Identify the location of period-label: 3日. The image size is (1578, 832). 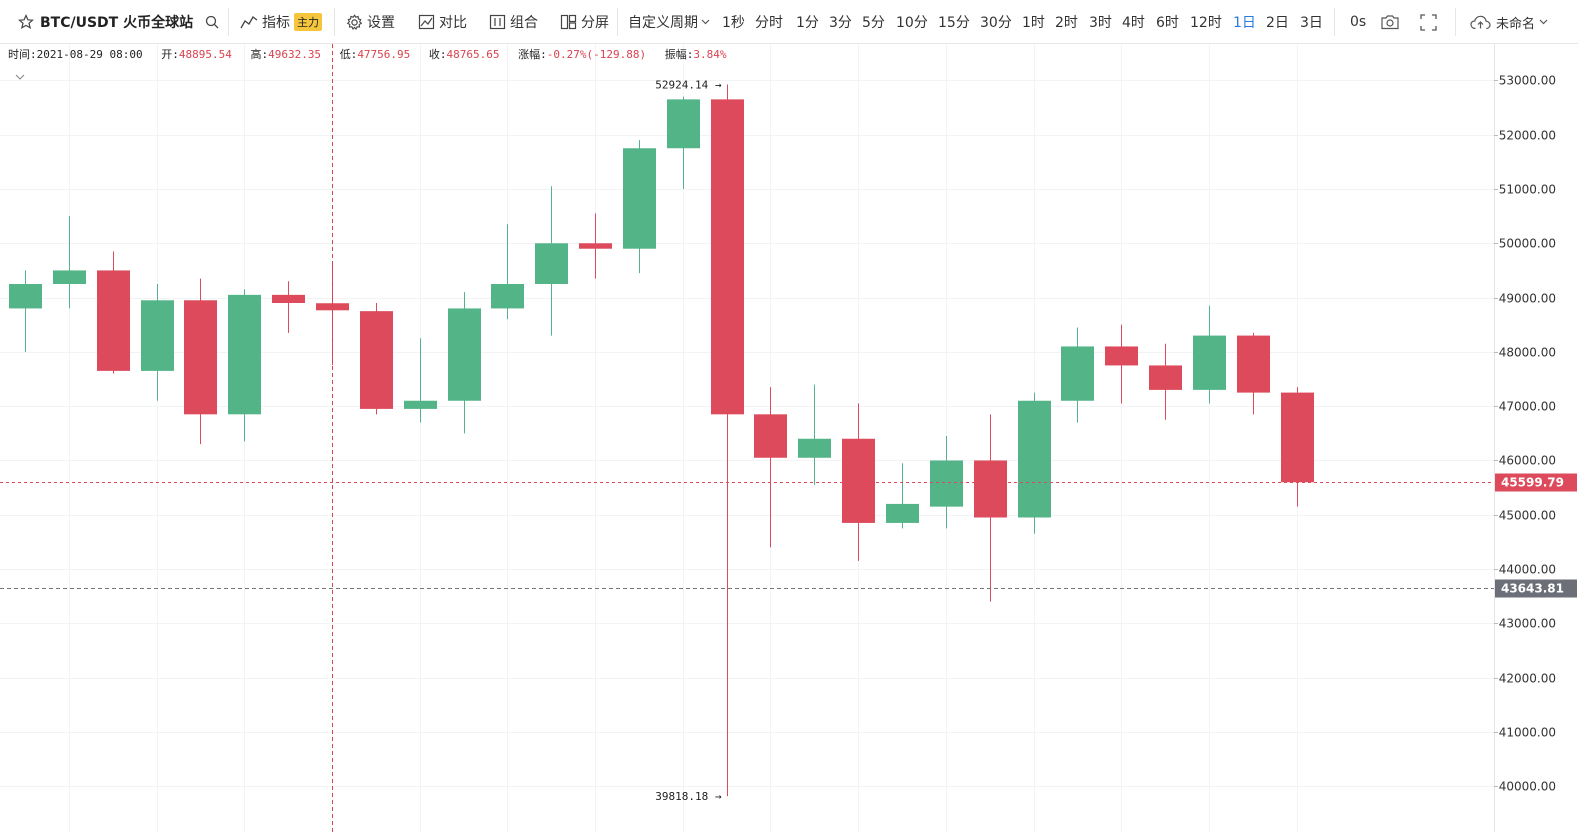
(1311, 23).